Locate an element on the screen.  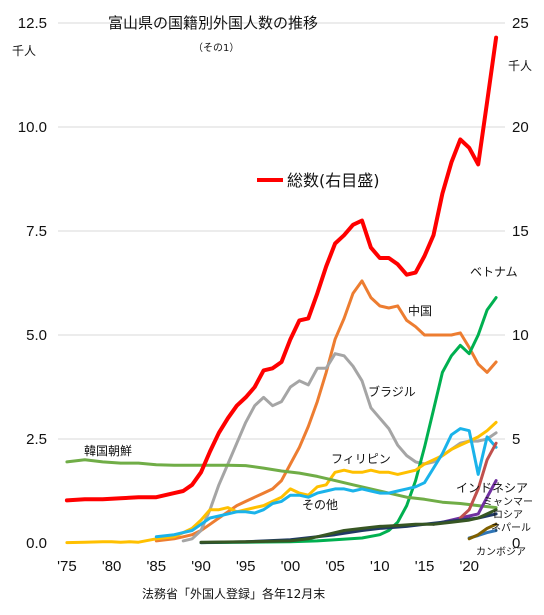
series-line-ネパール is located at coordinates (348, 526).